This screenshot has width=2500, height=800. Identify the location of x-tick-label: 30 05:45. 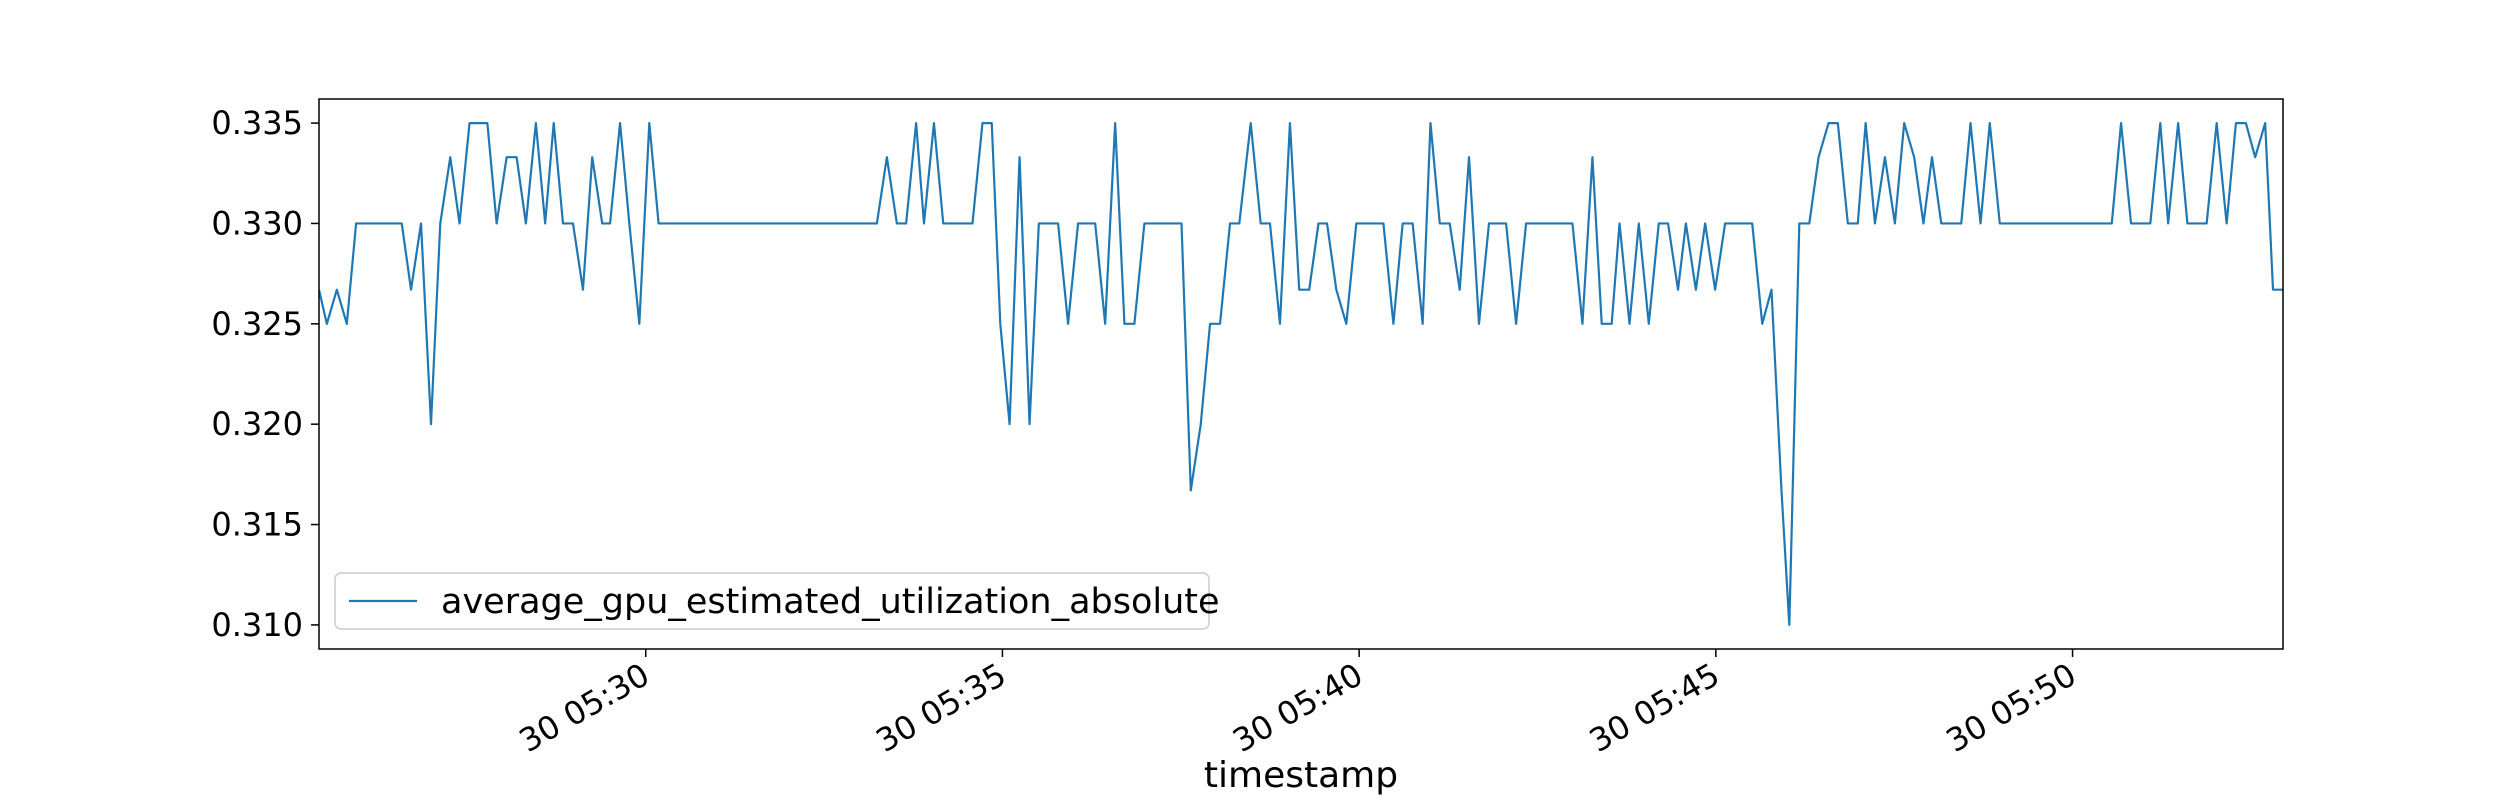
(1654, 707).